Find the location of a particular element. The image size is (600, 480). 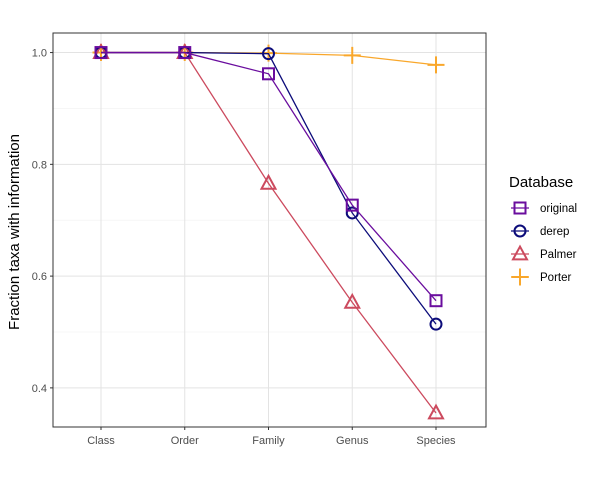

x-tick-label: Class is located at coordinates (101, 441).